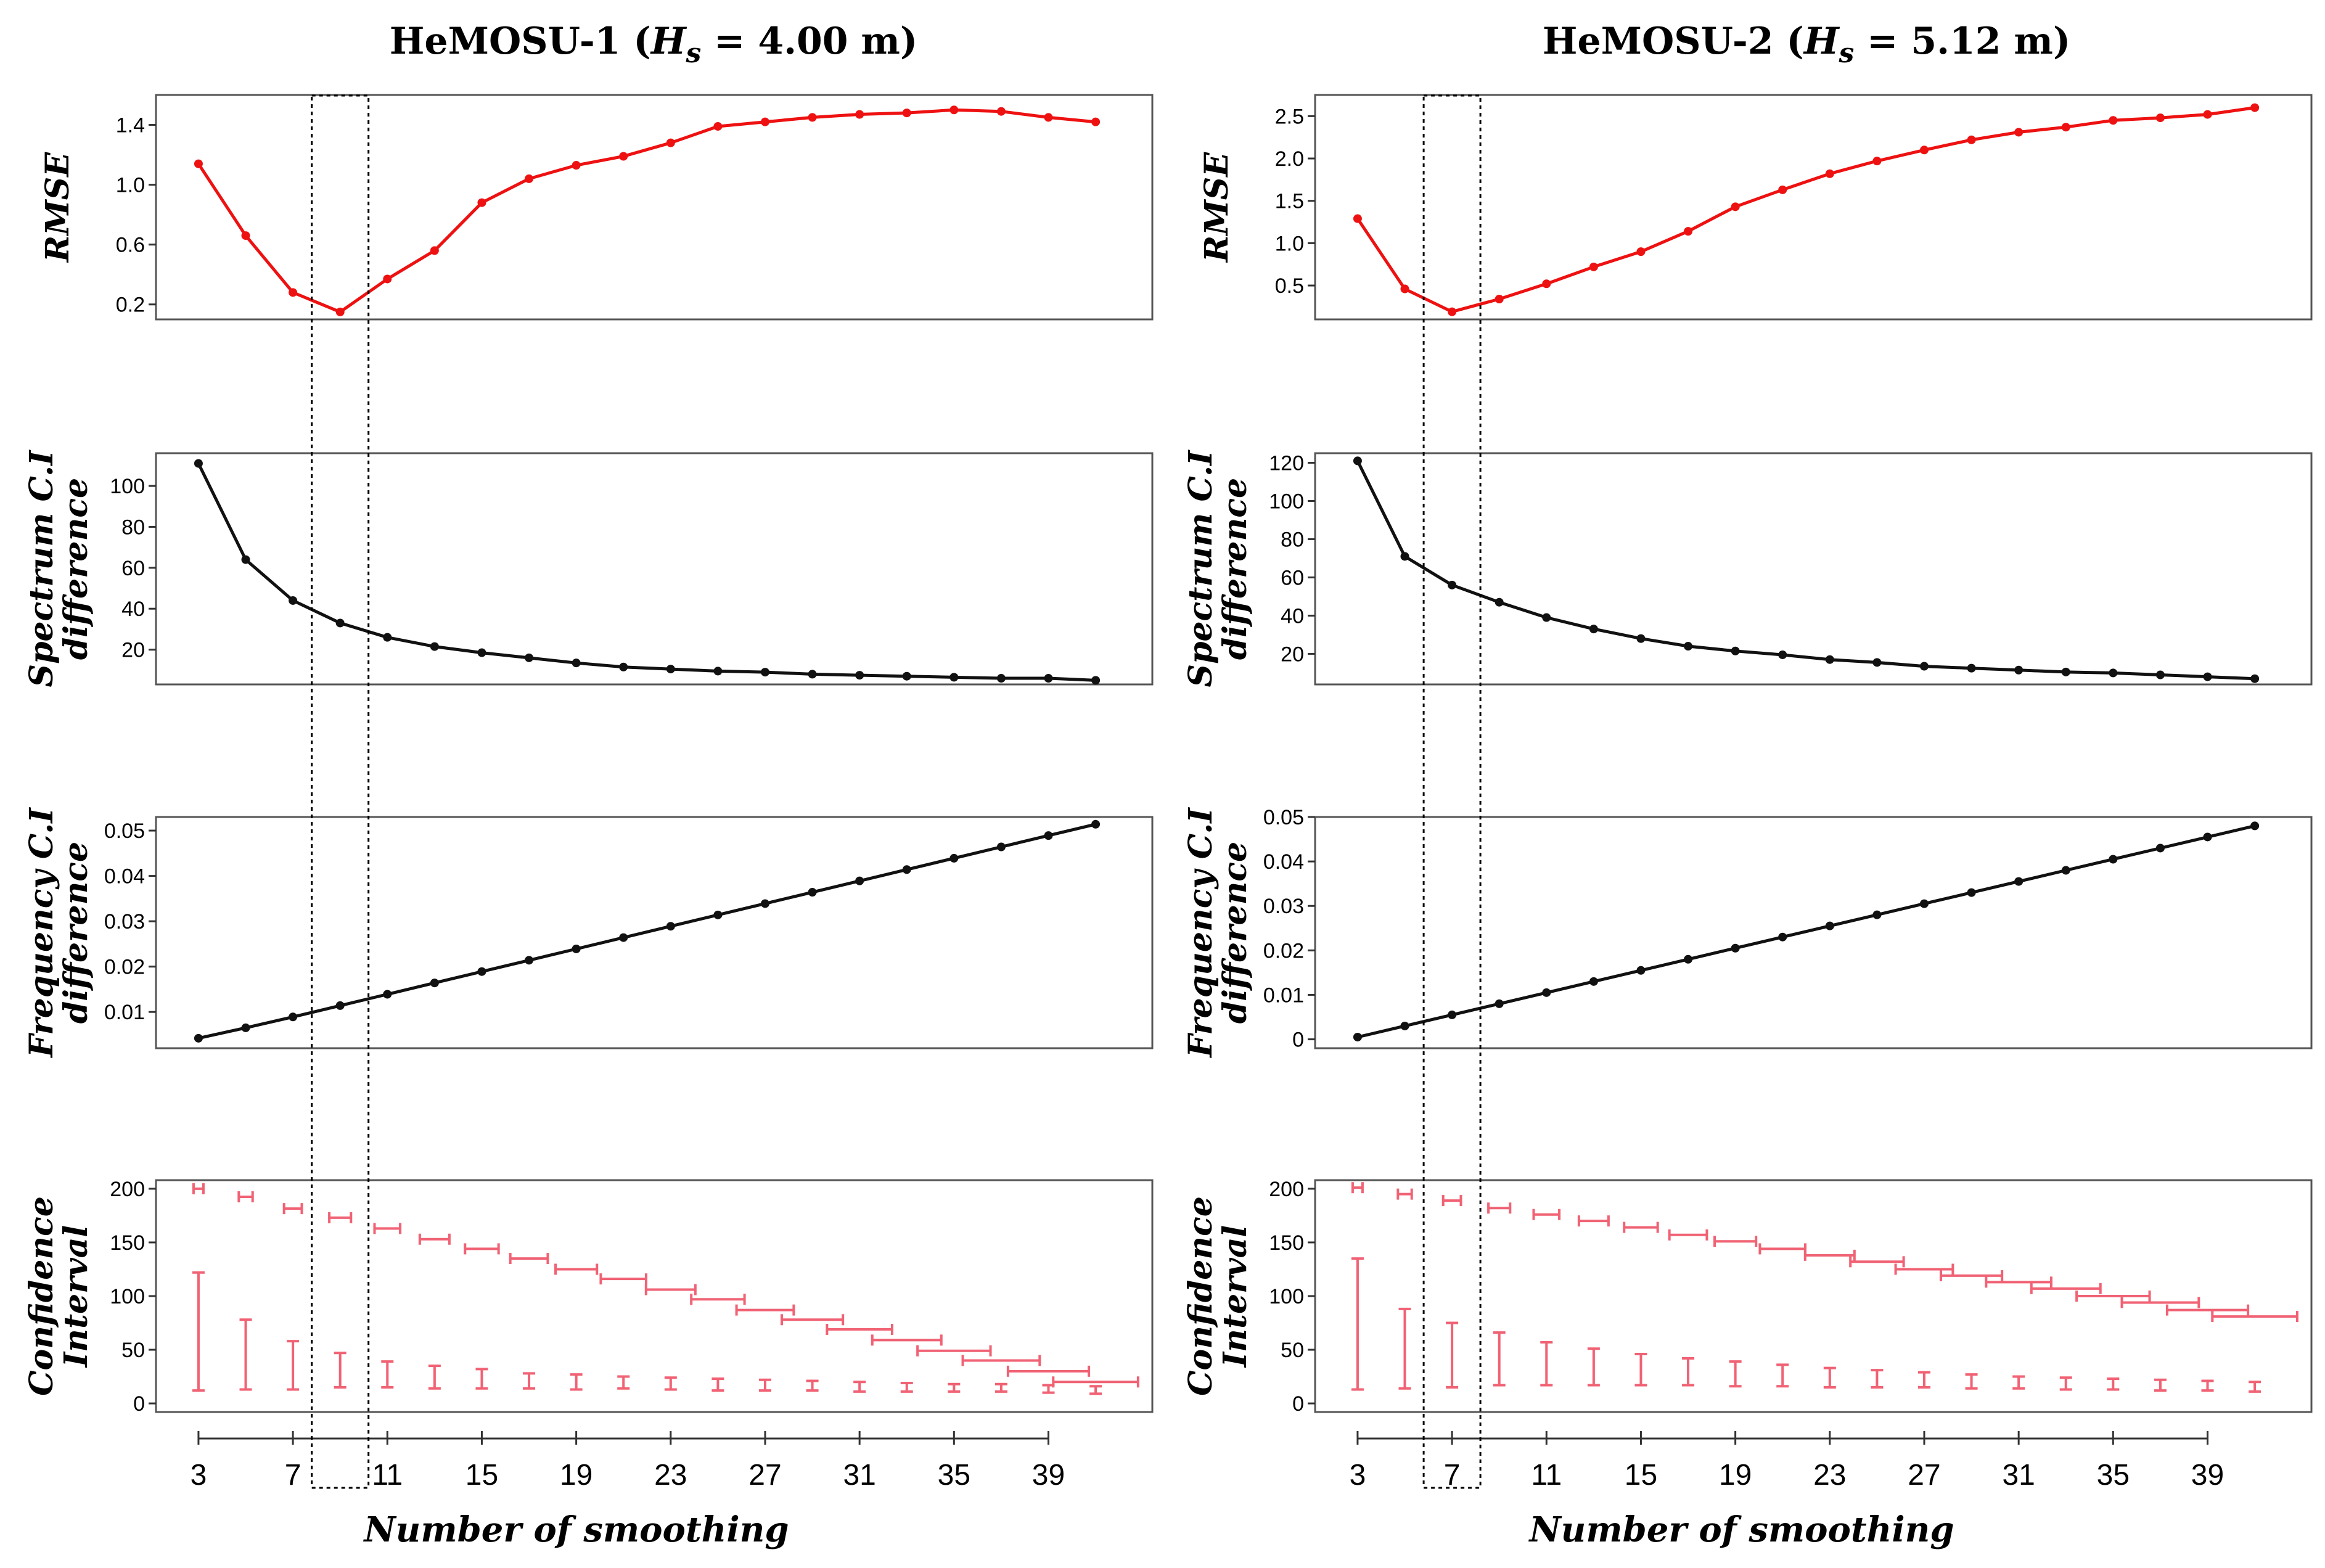  What do you see at coordinates (59, 568) in the screenshot?
I see `y-axis-label: Spectrum C.Idifference` at bounding box center [59, 568].